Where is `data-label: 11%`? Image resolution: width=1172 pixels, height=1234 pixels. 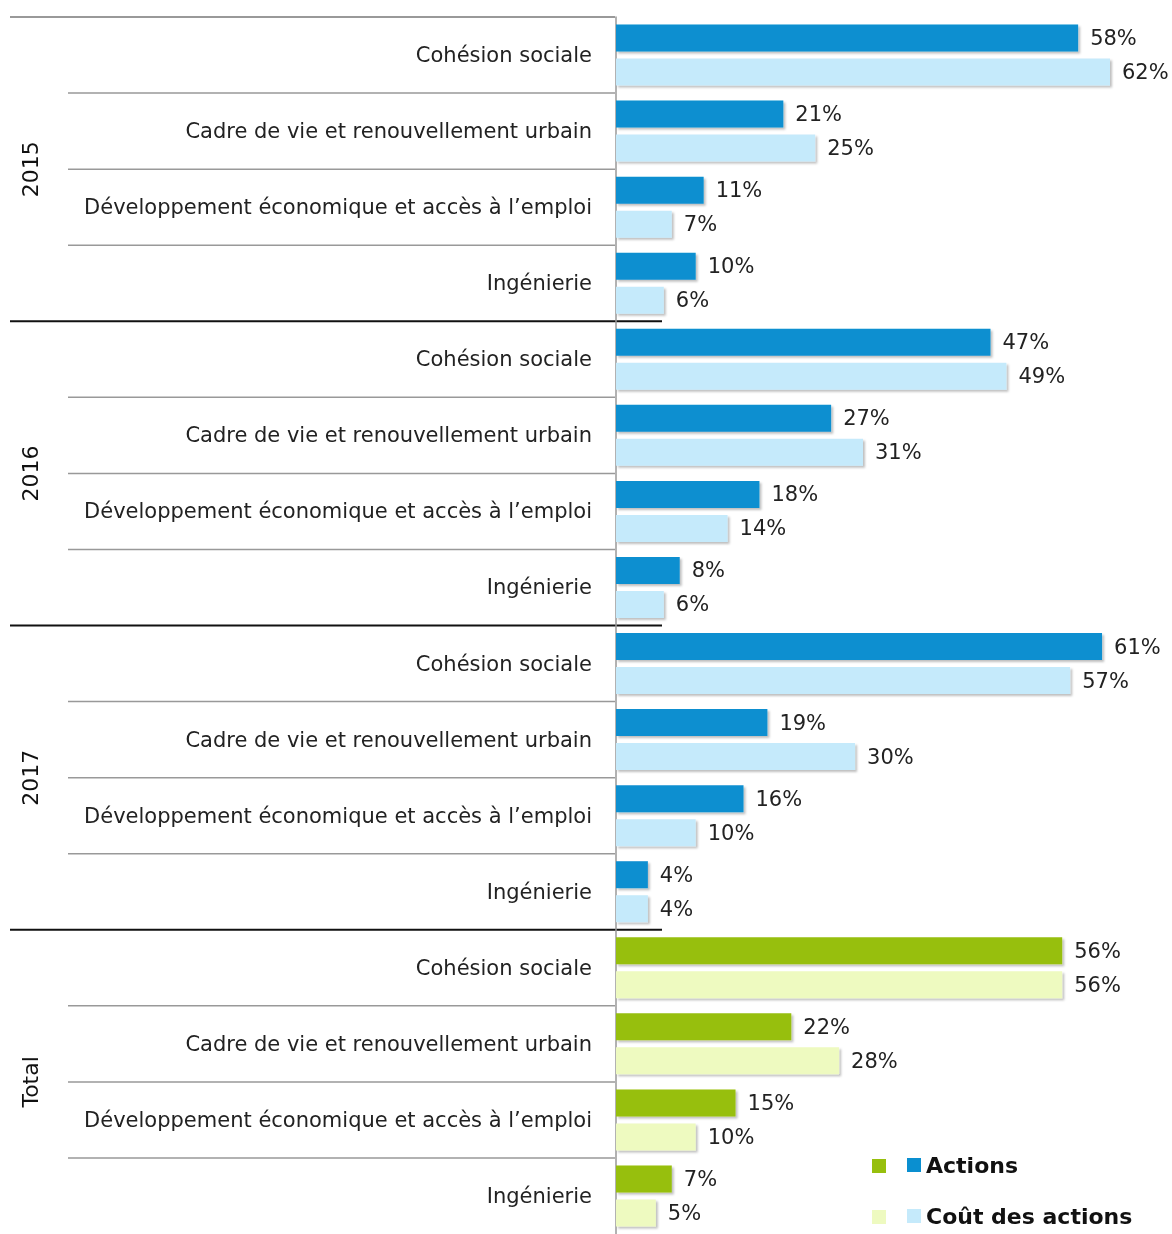 data-label: 11% is located at coordinates (739, 190).